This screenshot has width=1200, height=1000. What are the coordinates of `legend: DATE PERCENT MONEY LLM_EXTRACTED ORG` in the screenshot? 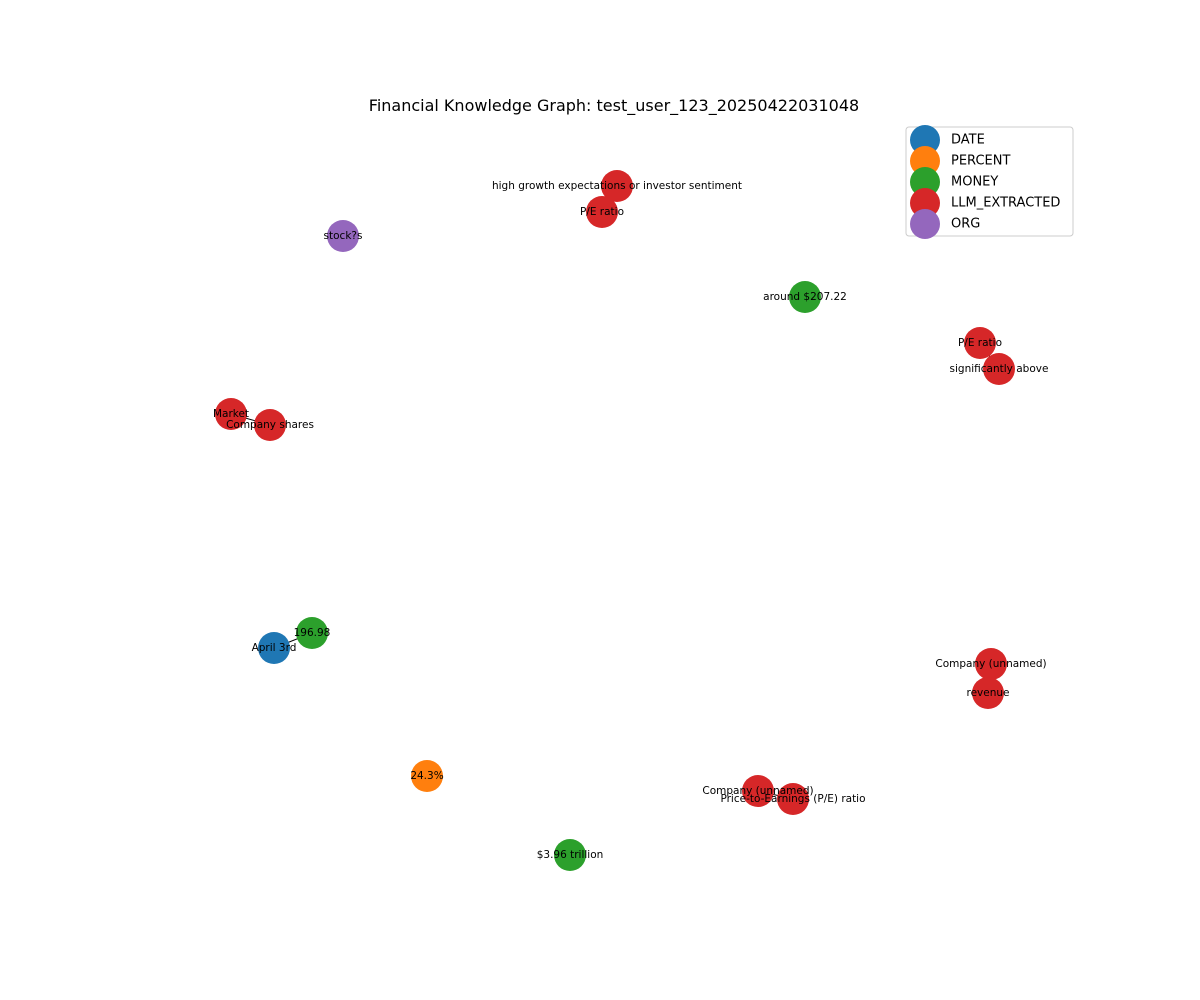 It's located at (989, 182).